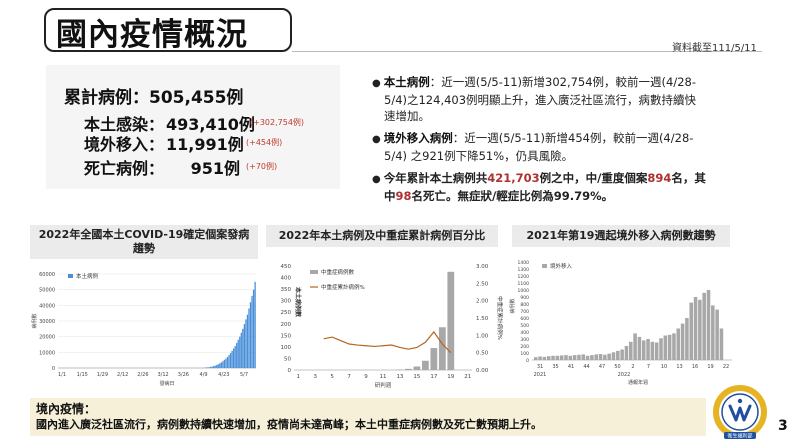  Describe the element at coordinates (399, 377) in the screenshot. I see `chart2-xtick-label: 13` at that location.